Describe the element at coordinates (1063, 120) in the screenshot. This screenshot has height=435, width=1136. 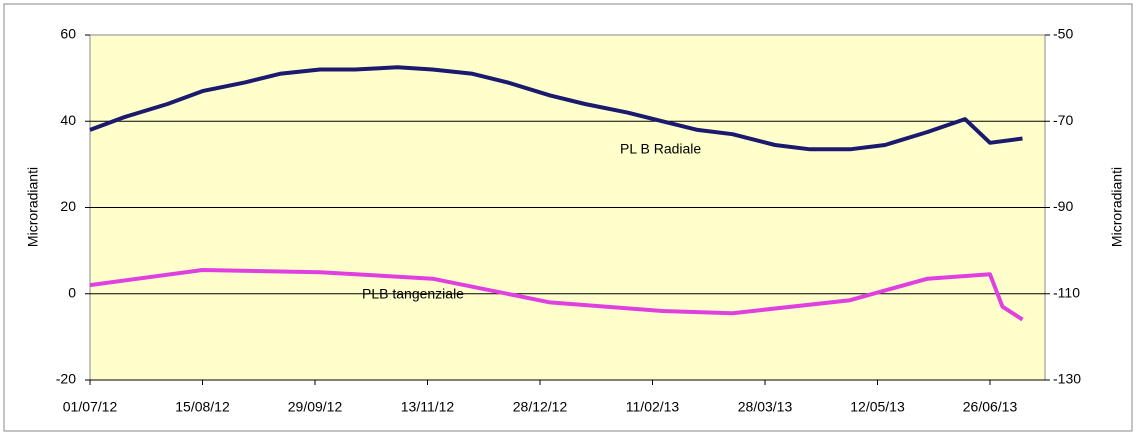
I see `y2-tick-label: -70` at that location.